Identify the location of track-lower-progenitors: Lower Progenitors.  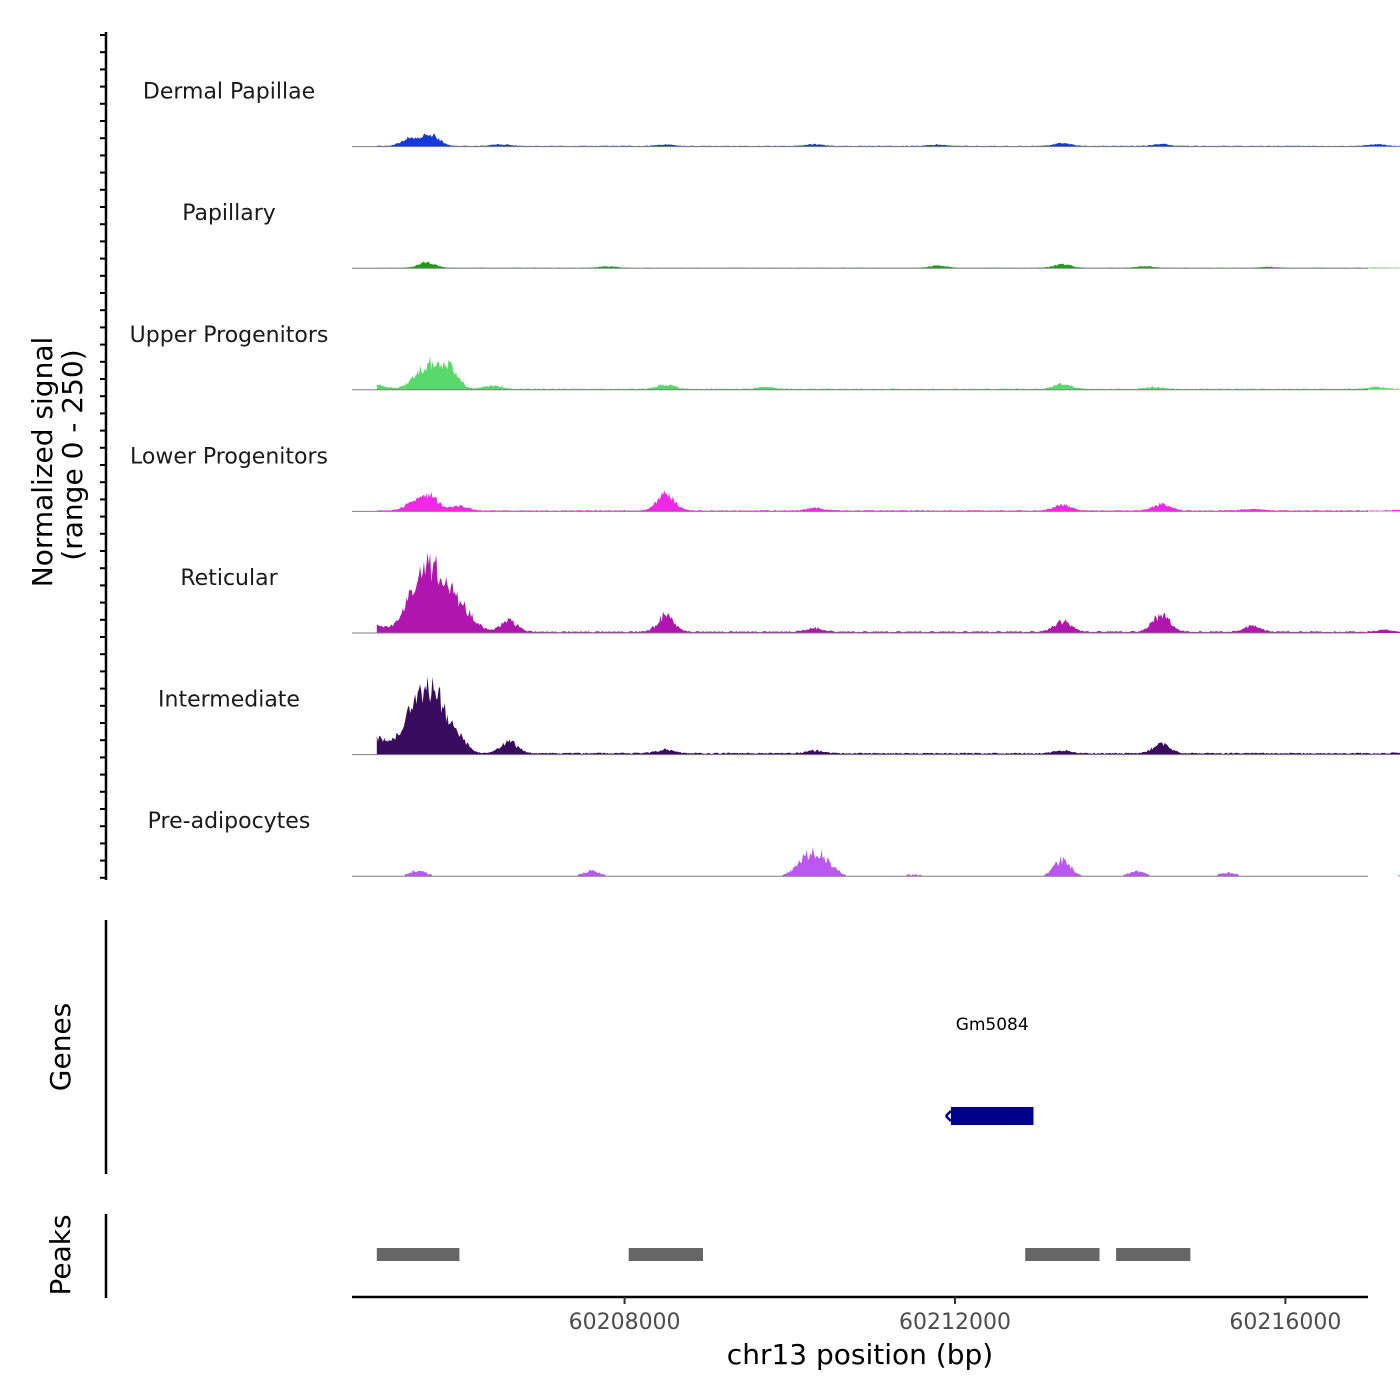
(765, 478).